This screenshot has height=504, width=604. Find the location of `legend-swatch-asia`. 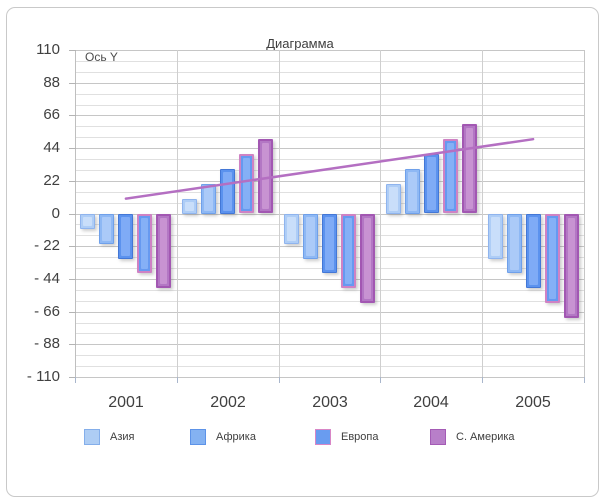

legend-swatch-asia is located at coordinates (92, 437).